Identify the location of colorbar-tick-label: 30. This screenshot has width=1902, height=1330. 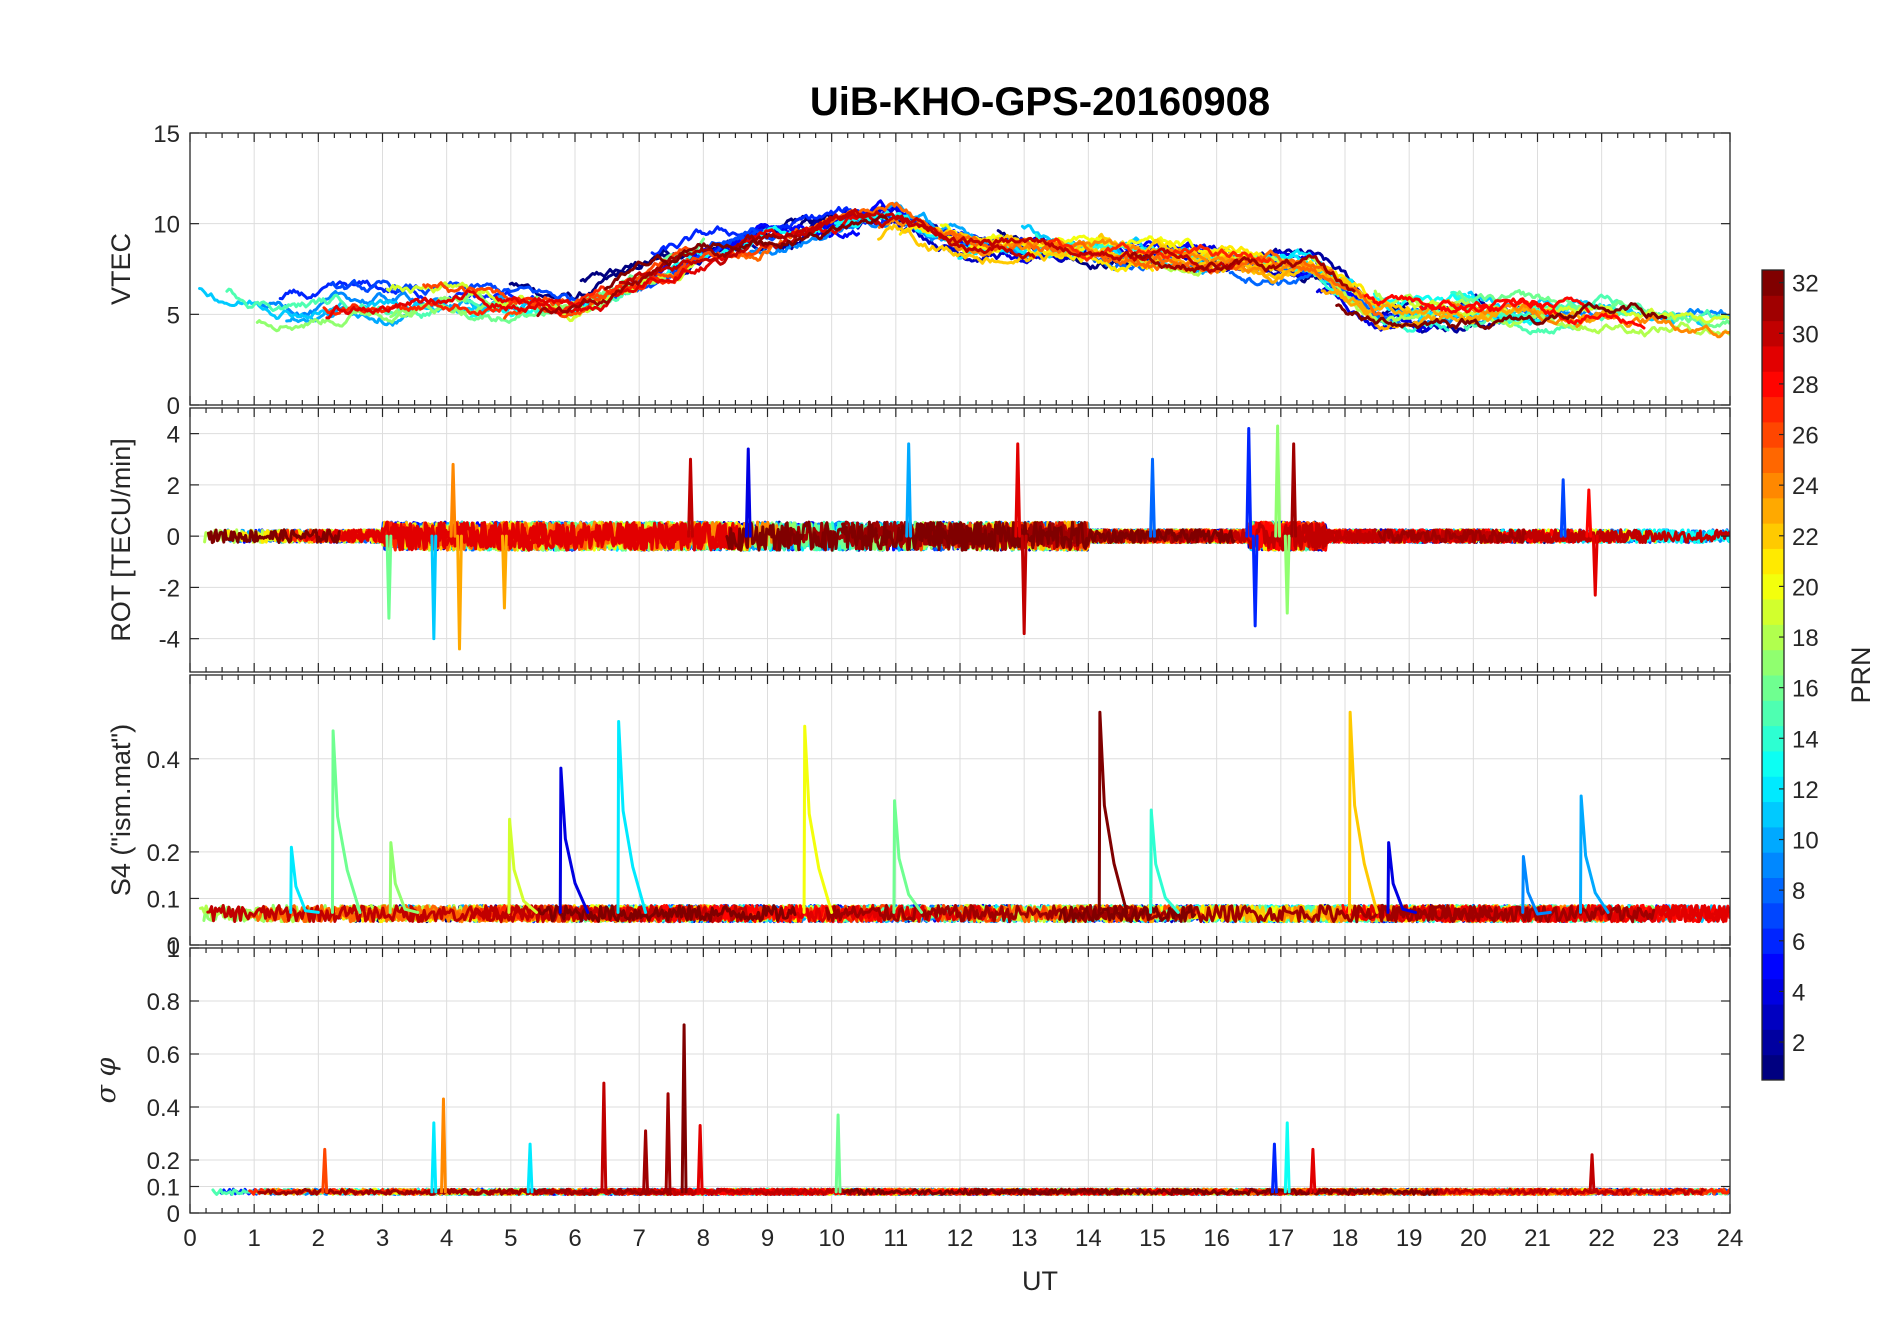
(1805, 334).